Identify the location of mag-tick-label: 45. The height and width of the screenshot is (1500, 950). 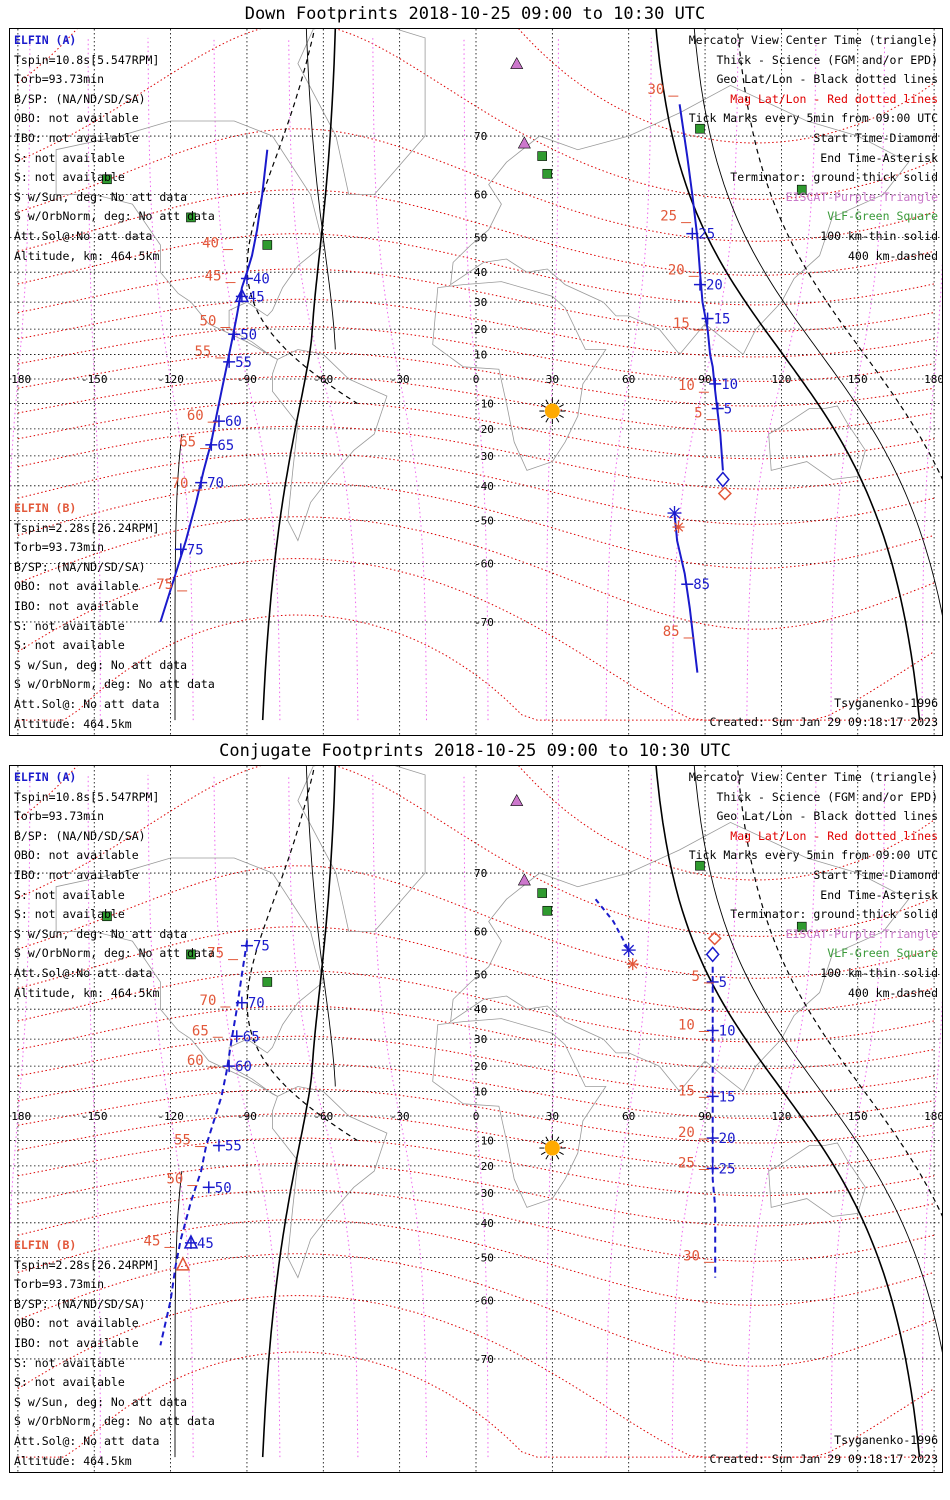
(152, 1241).